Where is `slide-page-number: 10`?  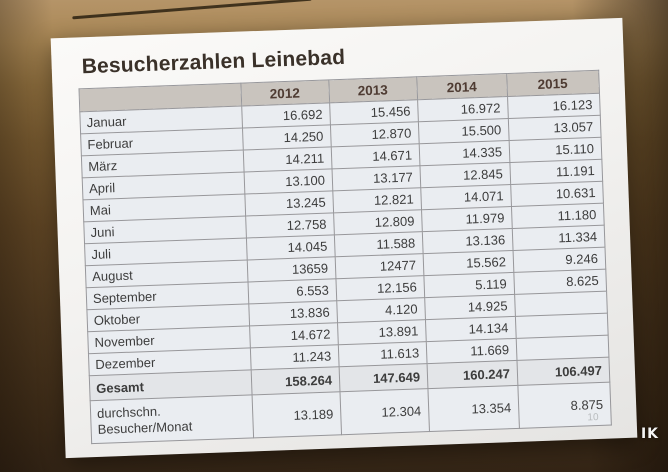 slide-page-number: 10 is located at coordinates (593, 418).